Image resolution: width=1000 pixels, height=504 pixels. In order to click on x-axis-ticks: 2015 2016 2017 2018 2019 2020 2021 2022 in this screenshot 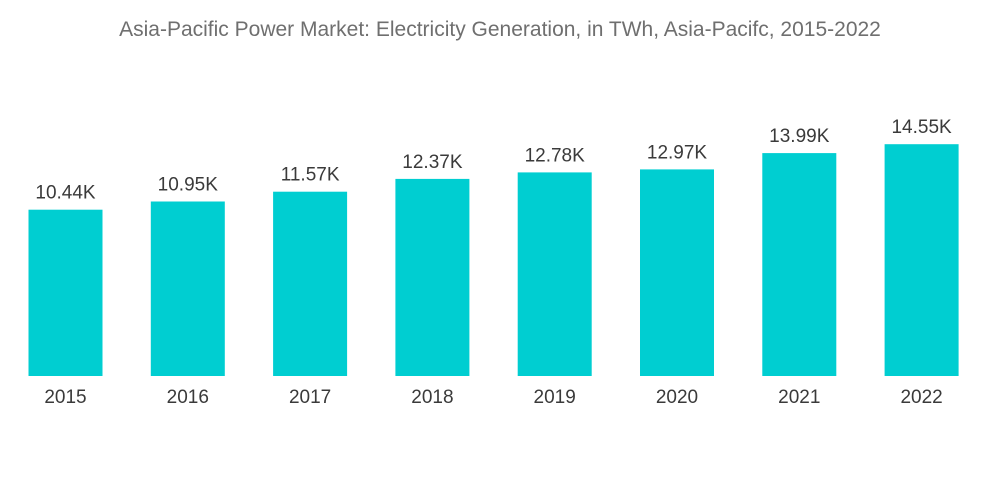, I will do `click(493, 397)`.